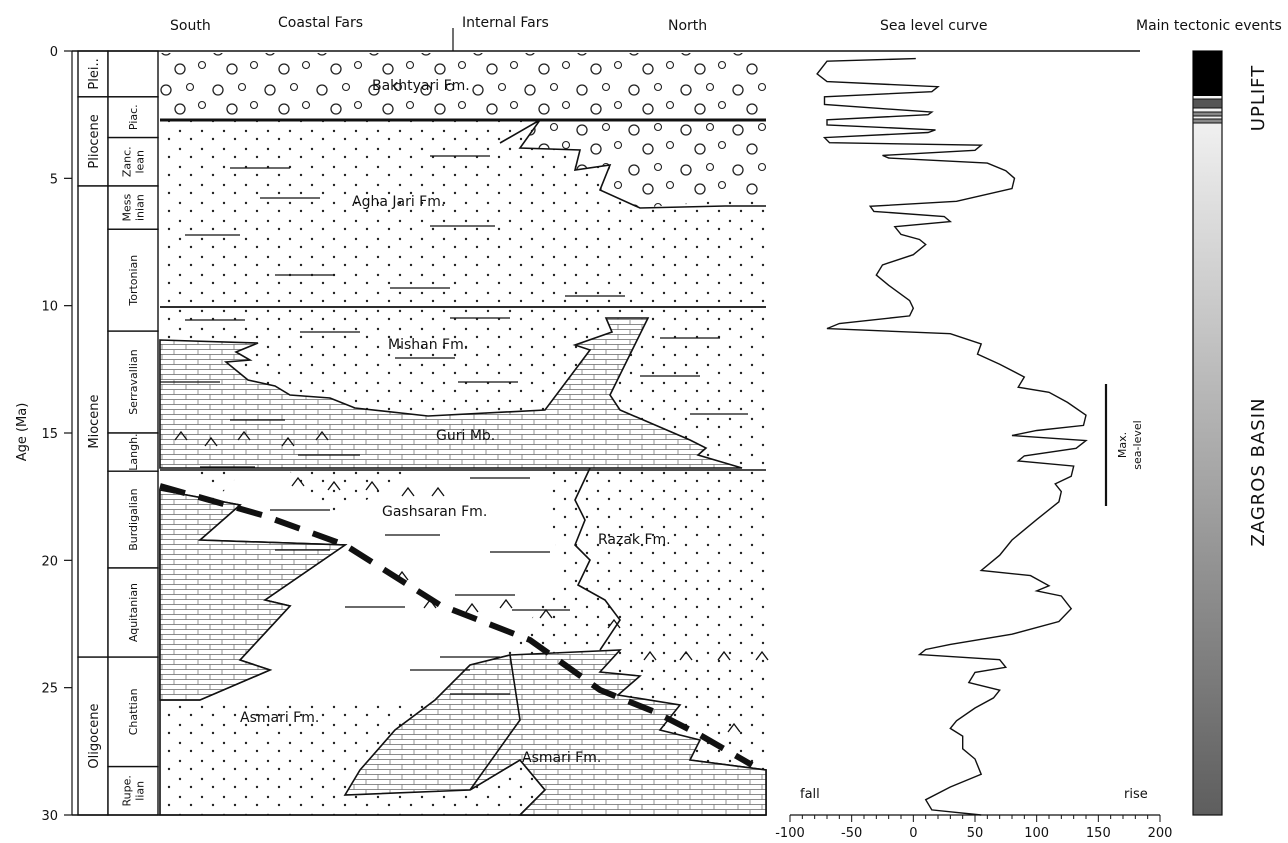 The image size is (1288, 843). Describe the element at coordinates (54, 52) in the screenshot. I see `age-tick-label: 0` at that location.